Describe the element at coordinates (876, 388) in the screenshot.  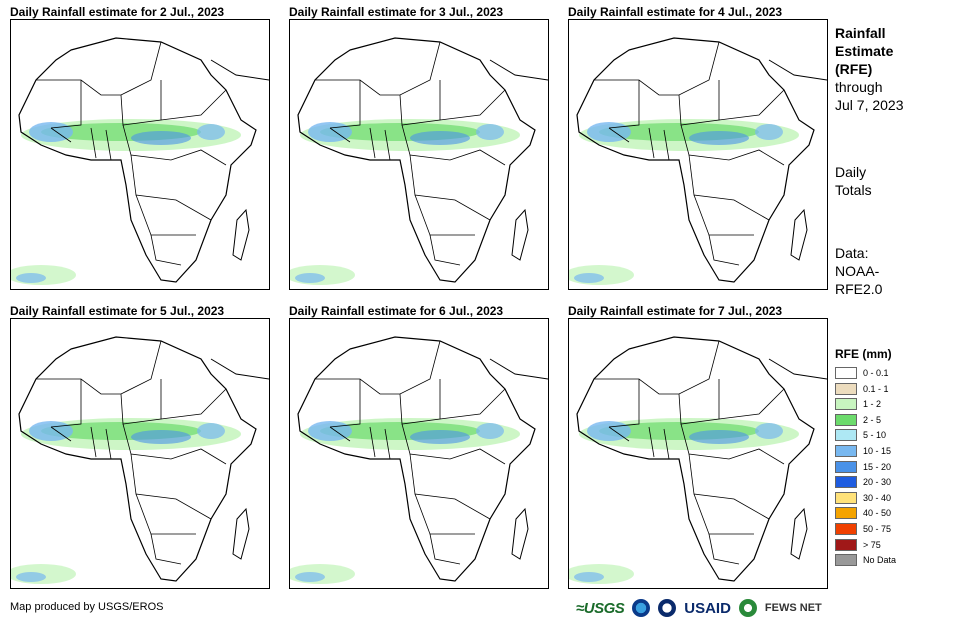
I see `legend-label: 0.1 - 1` at that location.